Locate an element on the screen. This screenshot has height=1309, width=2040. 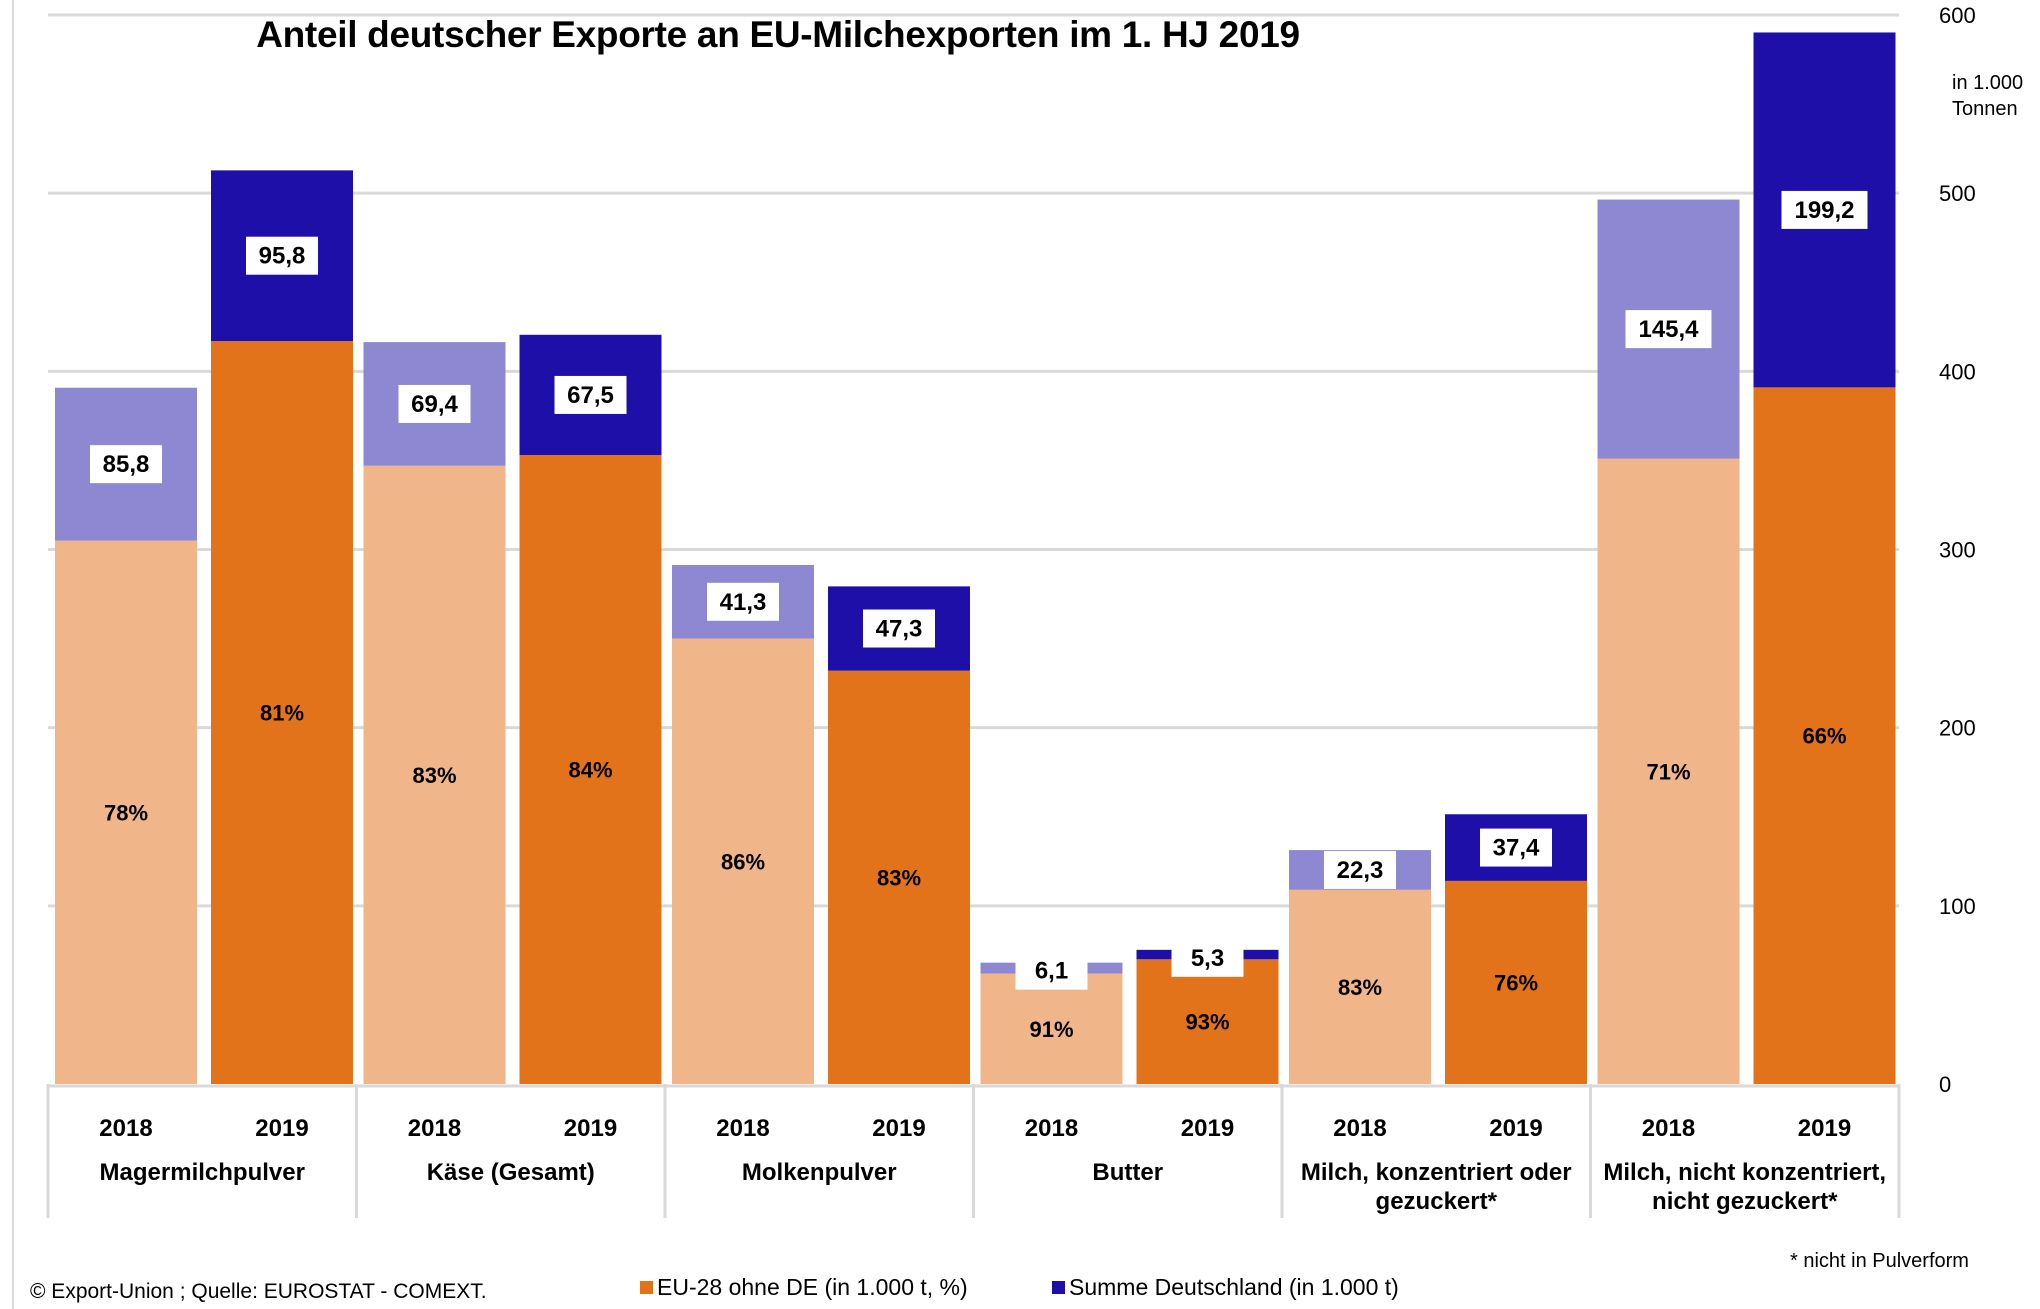
percent-label: 81% is located at coordinates (282, 713).